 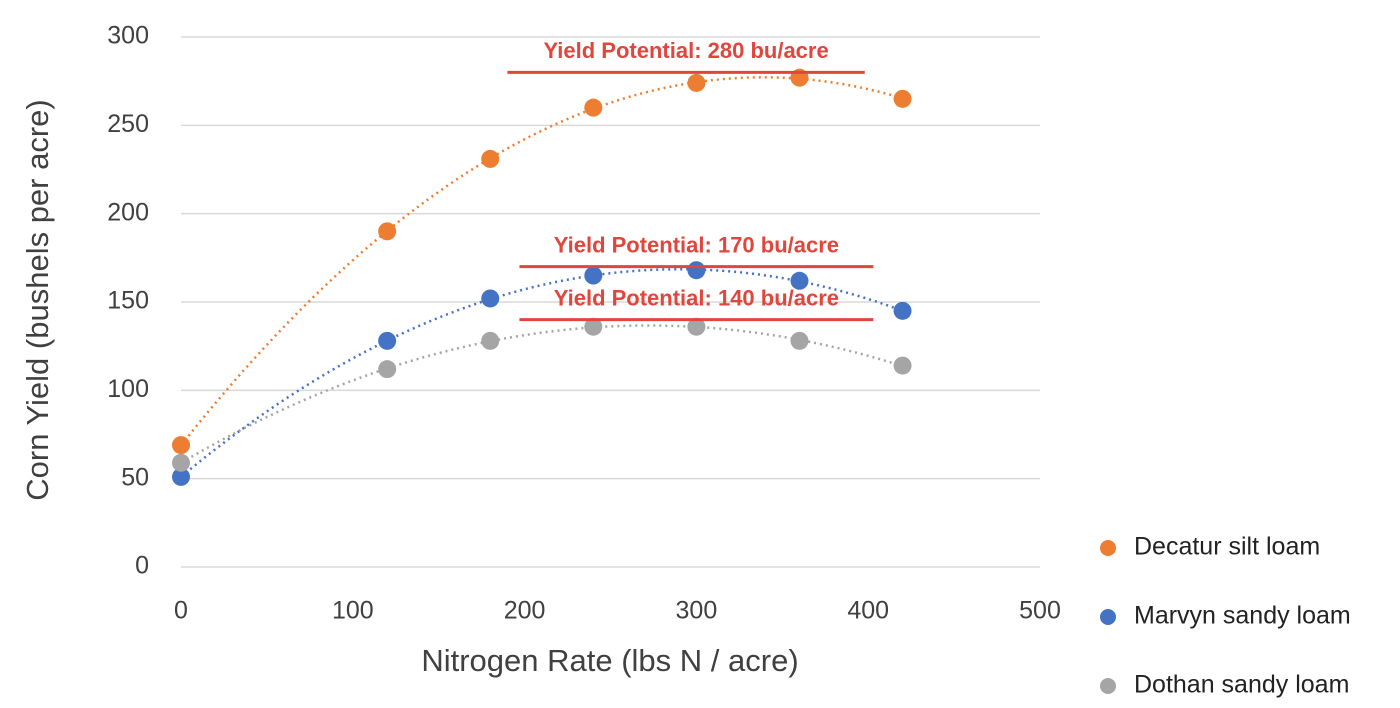 What do you see at coordinates (135, 477) in the screenshot?
I see `y-tick-label: 50` at bounding box center [135, 477].